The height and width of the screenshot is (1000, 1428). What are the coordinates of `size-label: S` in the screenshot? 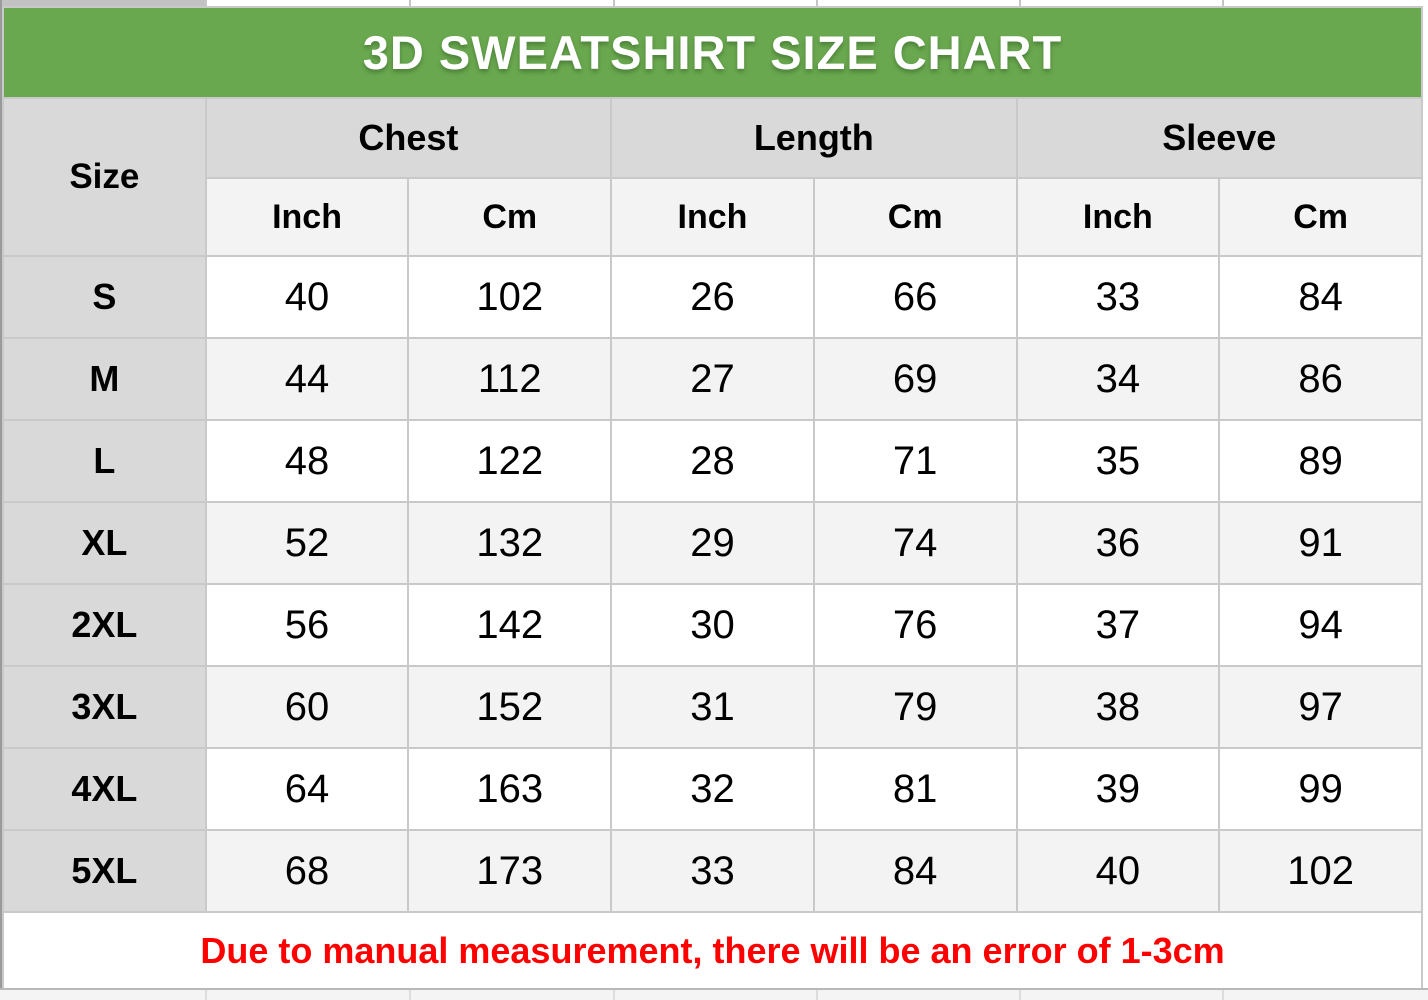 It's located at (104, 297).